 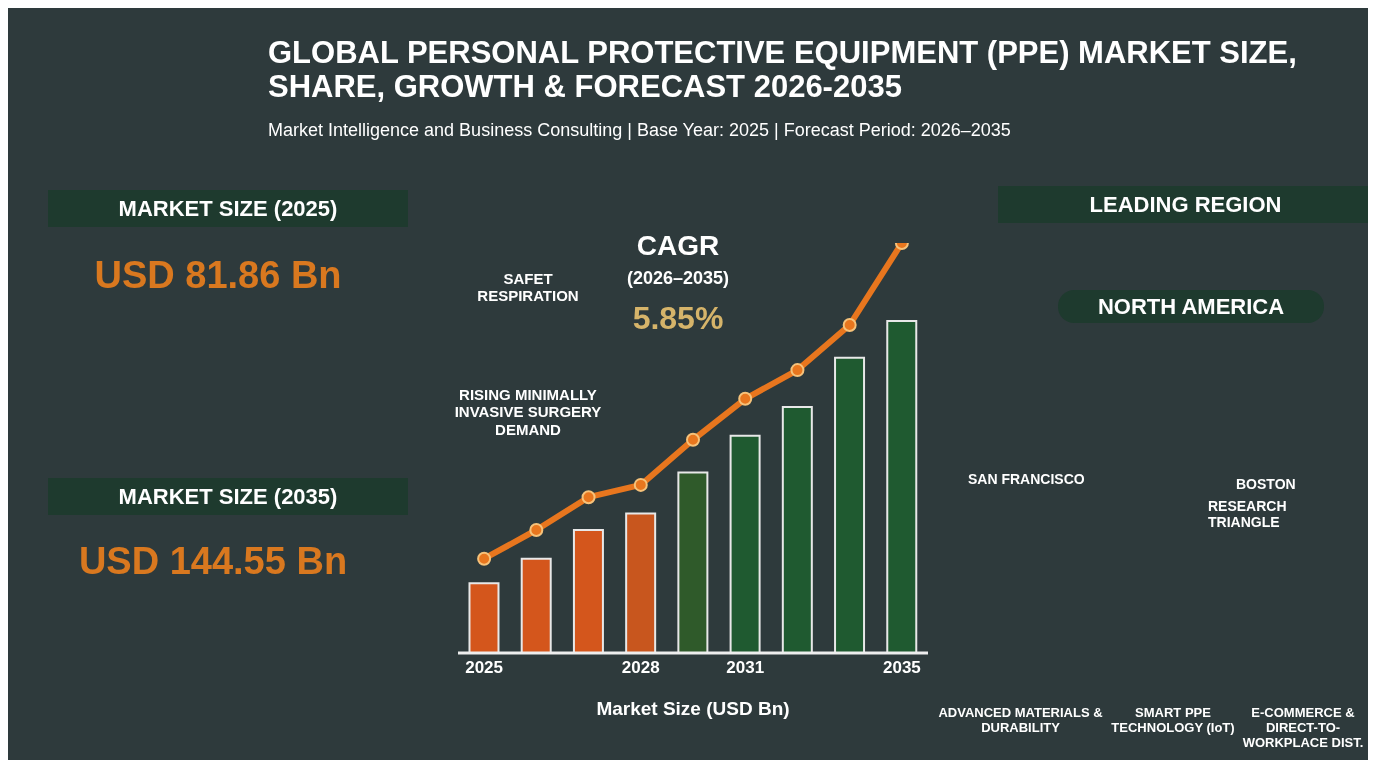 I want to click on text: SAN FRANCISCO, so click(x=1027, y=479).